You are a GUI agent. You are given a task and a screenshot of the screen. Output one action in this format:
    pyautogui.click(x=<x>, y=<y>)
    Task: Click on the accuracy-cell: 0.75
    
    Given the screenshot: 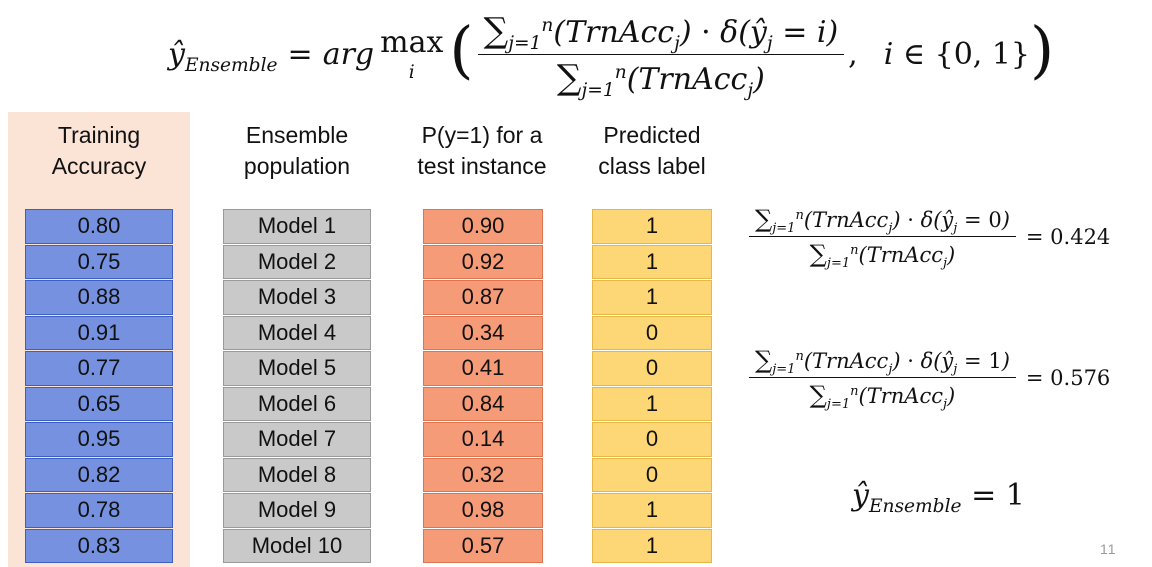 What is the action you would take?
    pyautogui.click(x=99, y=261)
    